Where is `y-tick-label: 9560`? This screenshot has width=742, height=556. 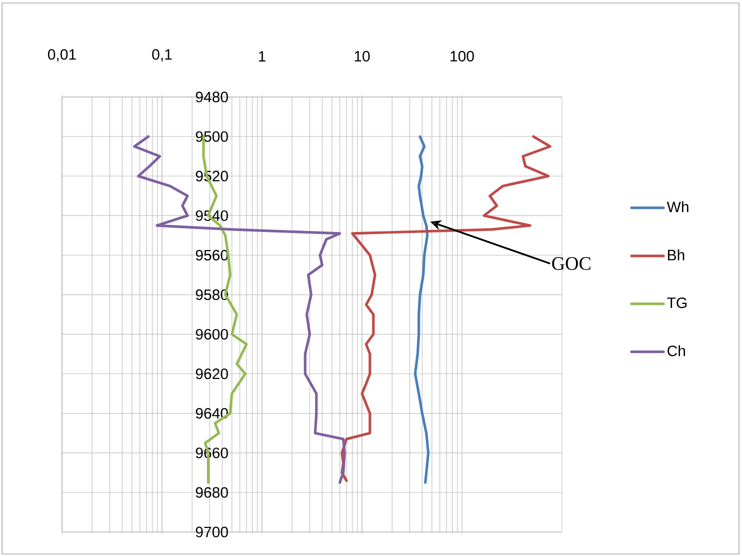 y-tick-label: 9560 is located at coordinates (212, 255).